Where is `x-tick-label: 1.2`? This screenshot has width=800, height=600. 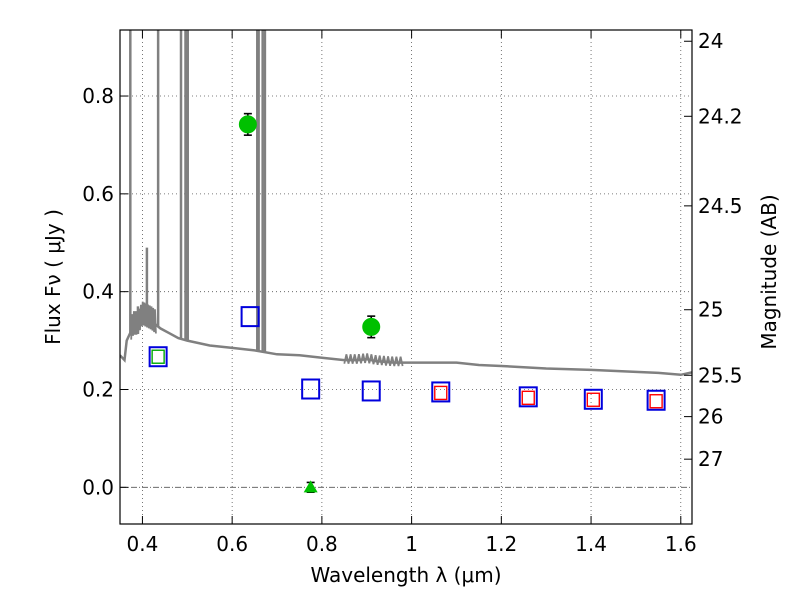 x-tick-label: 1.2 is located at coordinates (501, 544).